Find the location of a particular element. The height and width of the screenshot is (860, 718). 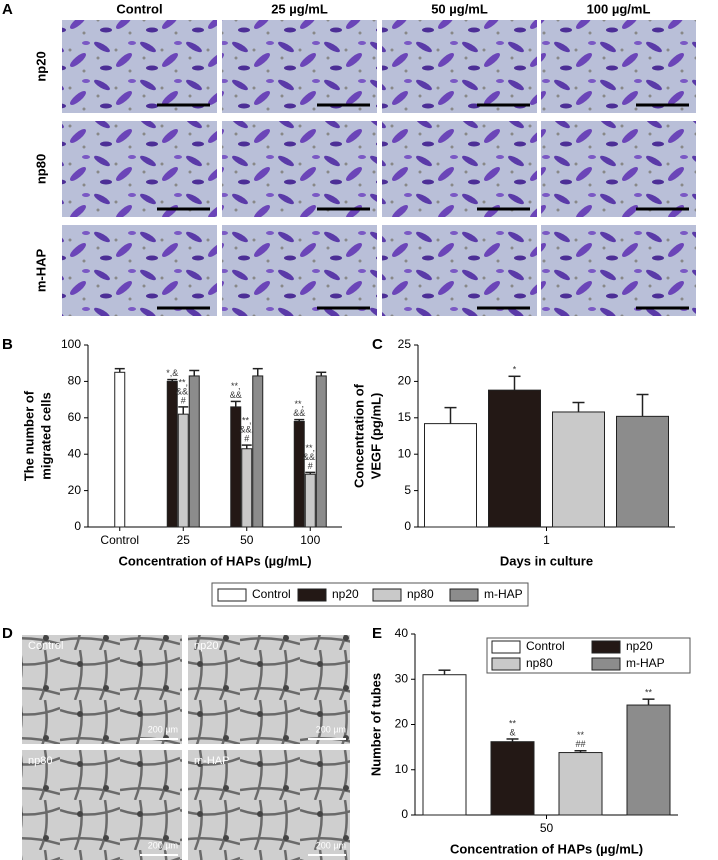

image-label: m-HAP is located at coordinates (211, 761).